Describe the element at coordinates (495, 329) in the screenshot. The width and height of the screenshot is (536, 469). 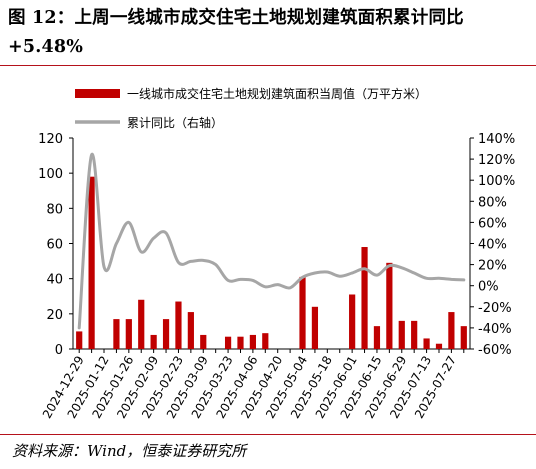
I see `right-tick-label: -40%` at that location.